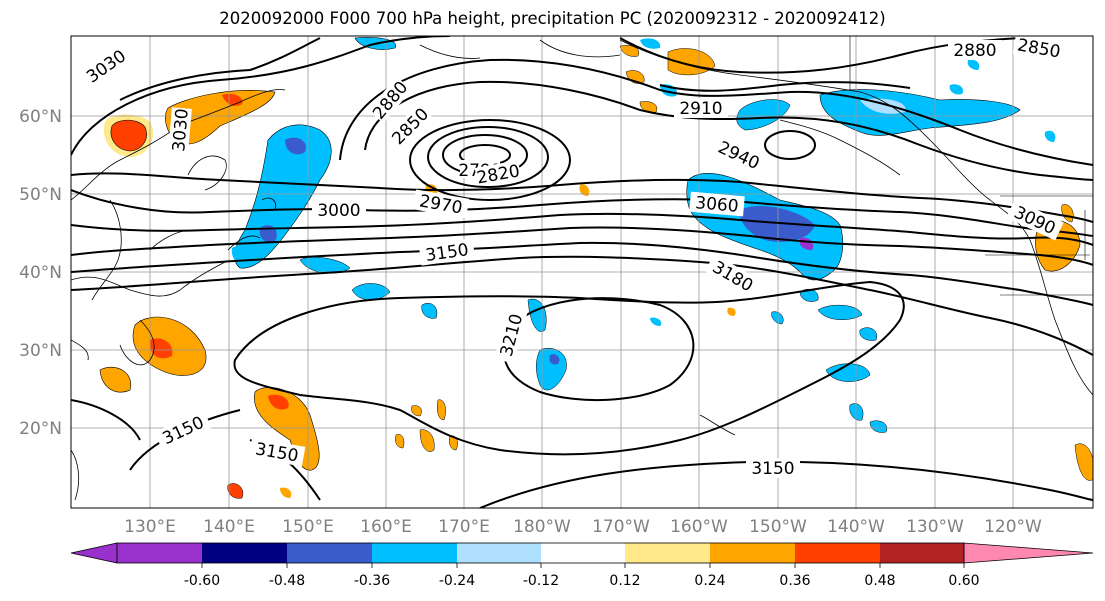 The height and width of the screenshot is (601, 1105). What do you see at coordinates (287, 581) in the screenshot?
I see `colorbar-tick-label: -0.48` at bounding box center [287, 581].